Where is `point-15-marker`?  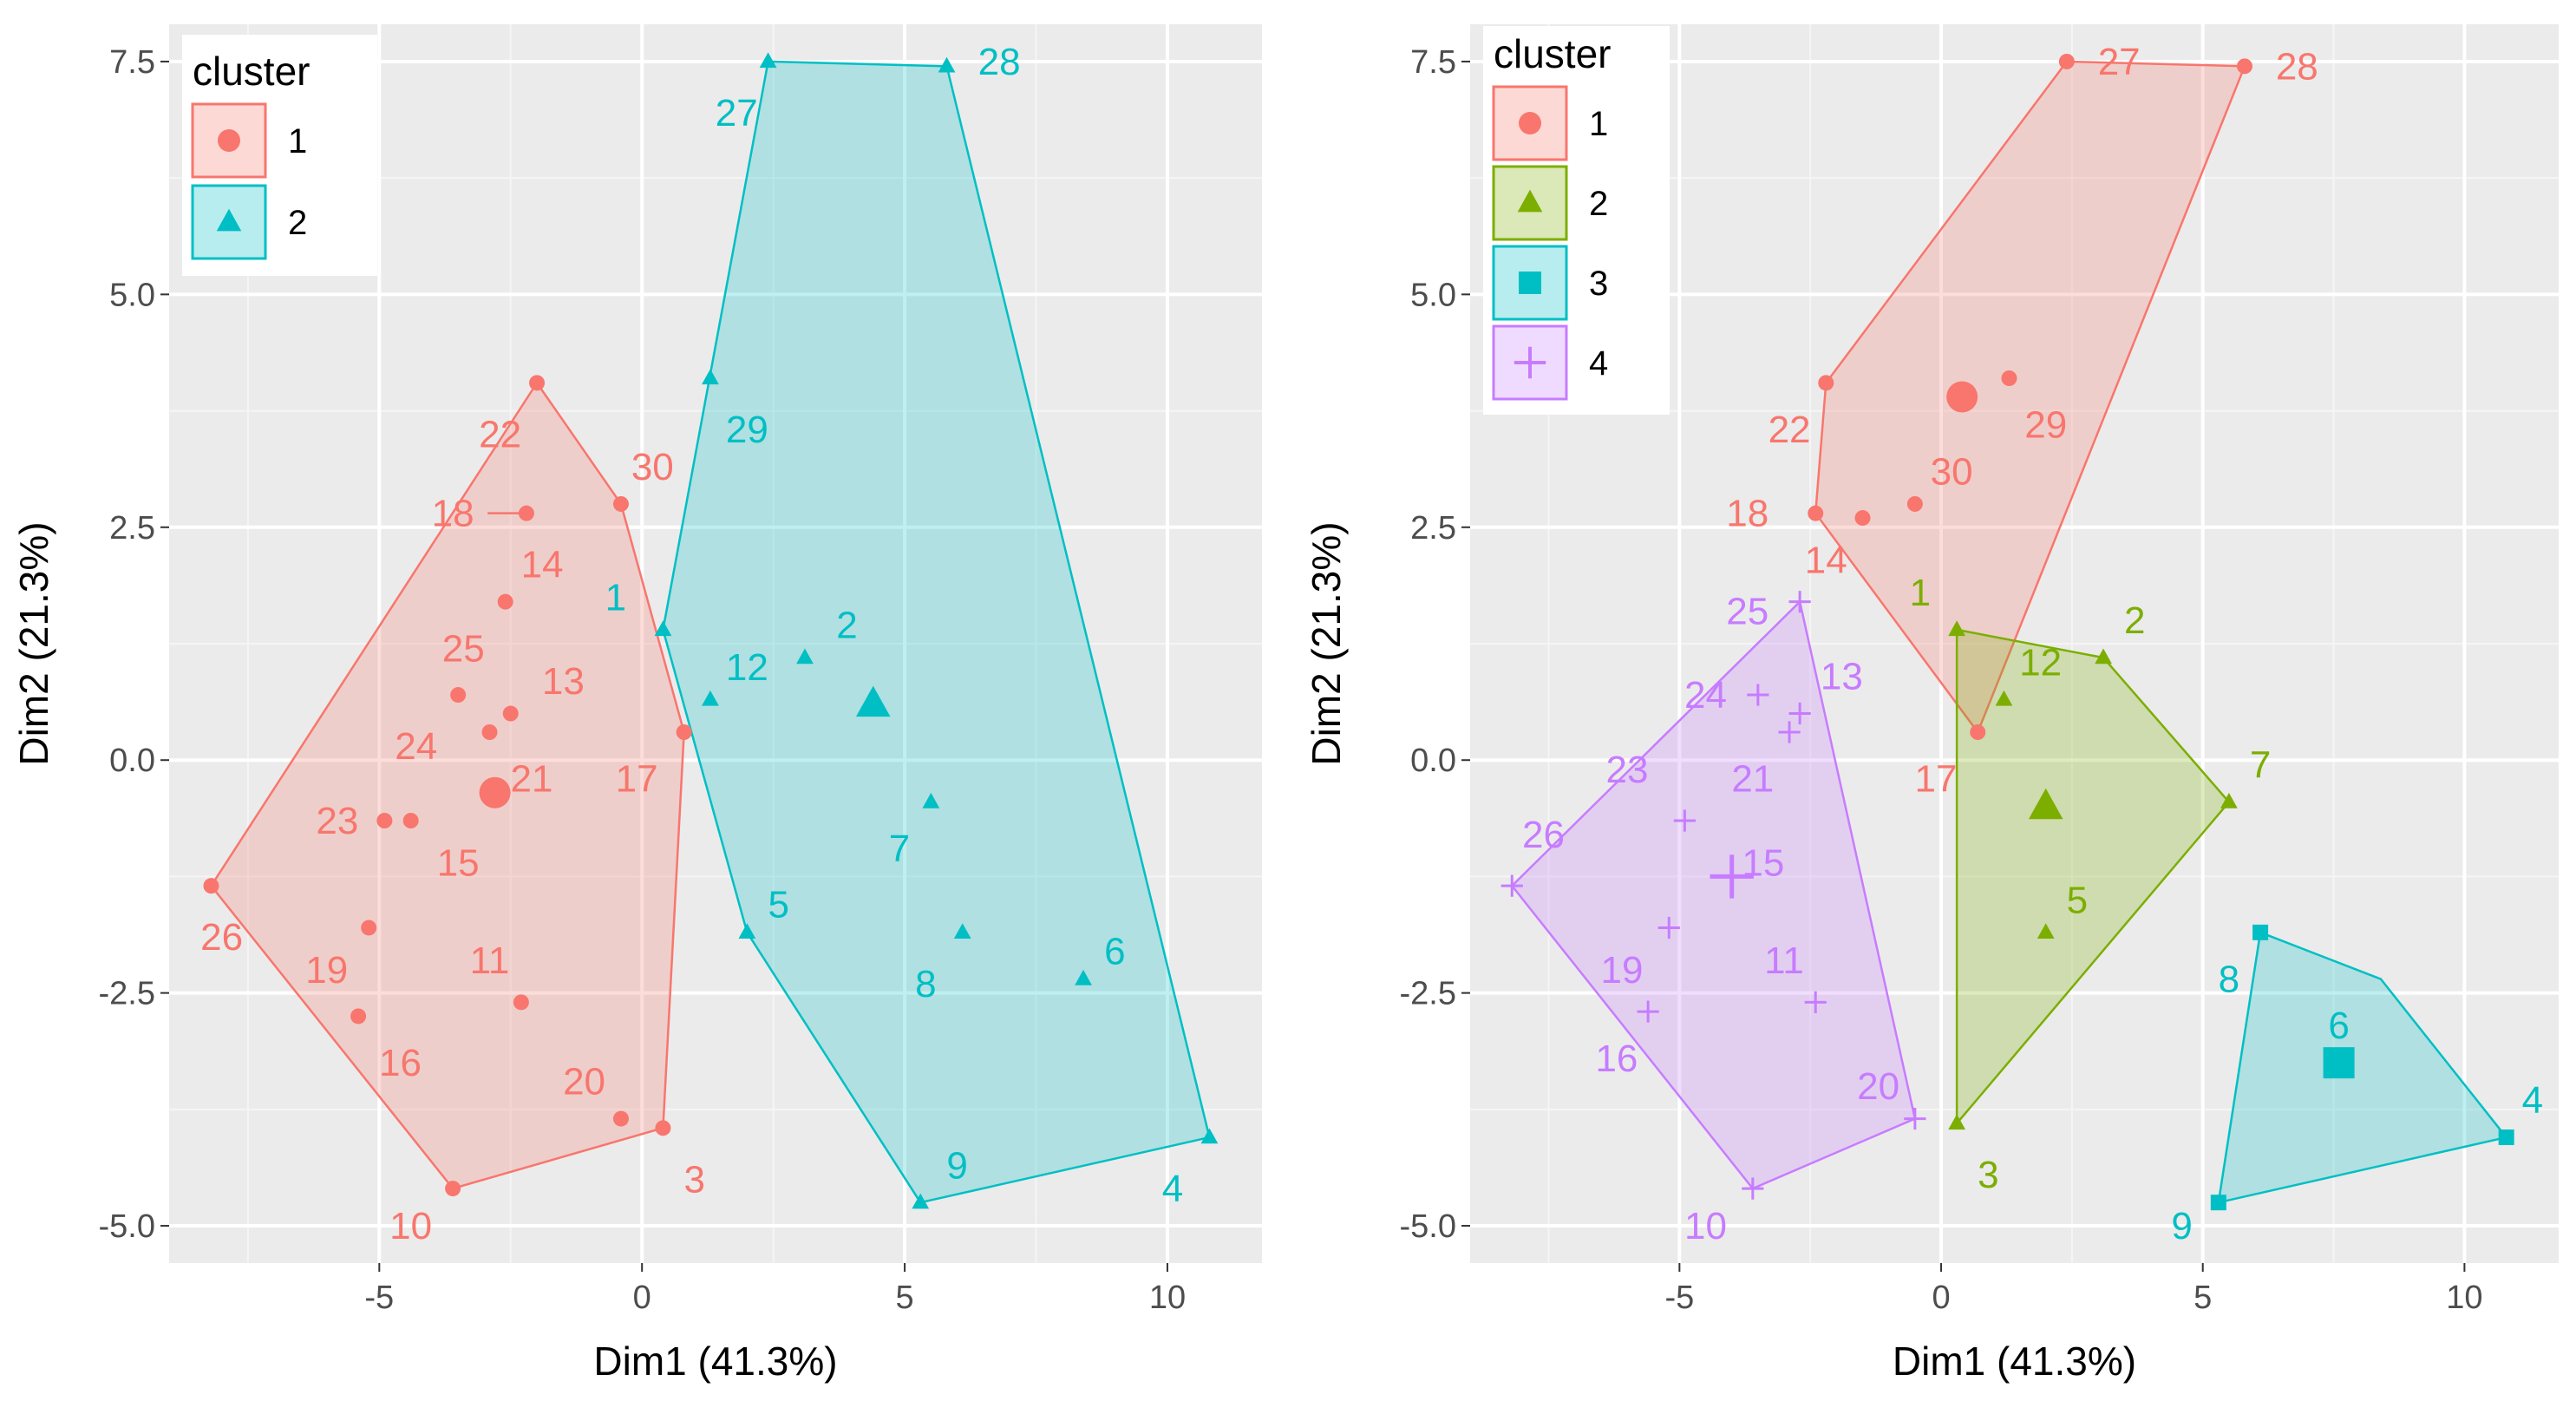 point-15-marker is located at coordinates (410, 820).